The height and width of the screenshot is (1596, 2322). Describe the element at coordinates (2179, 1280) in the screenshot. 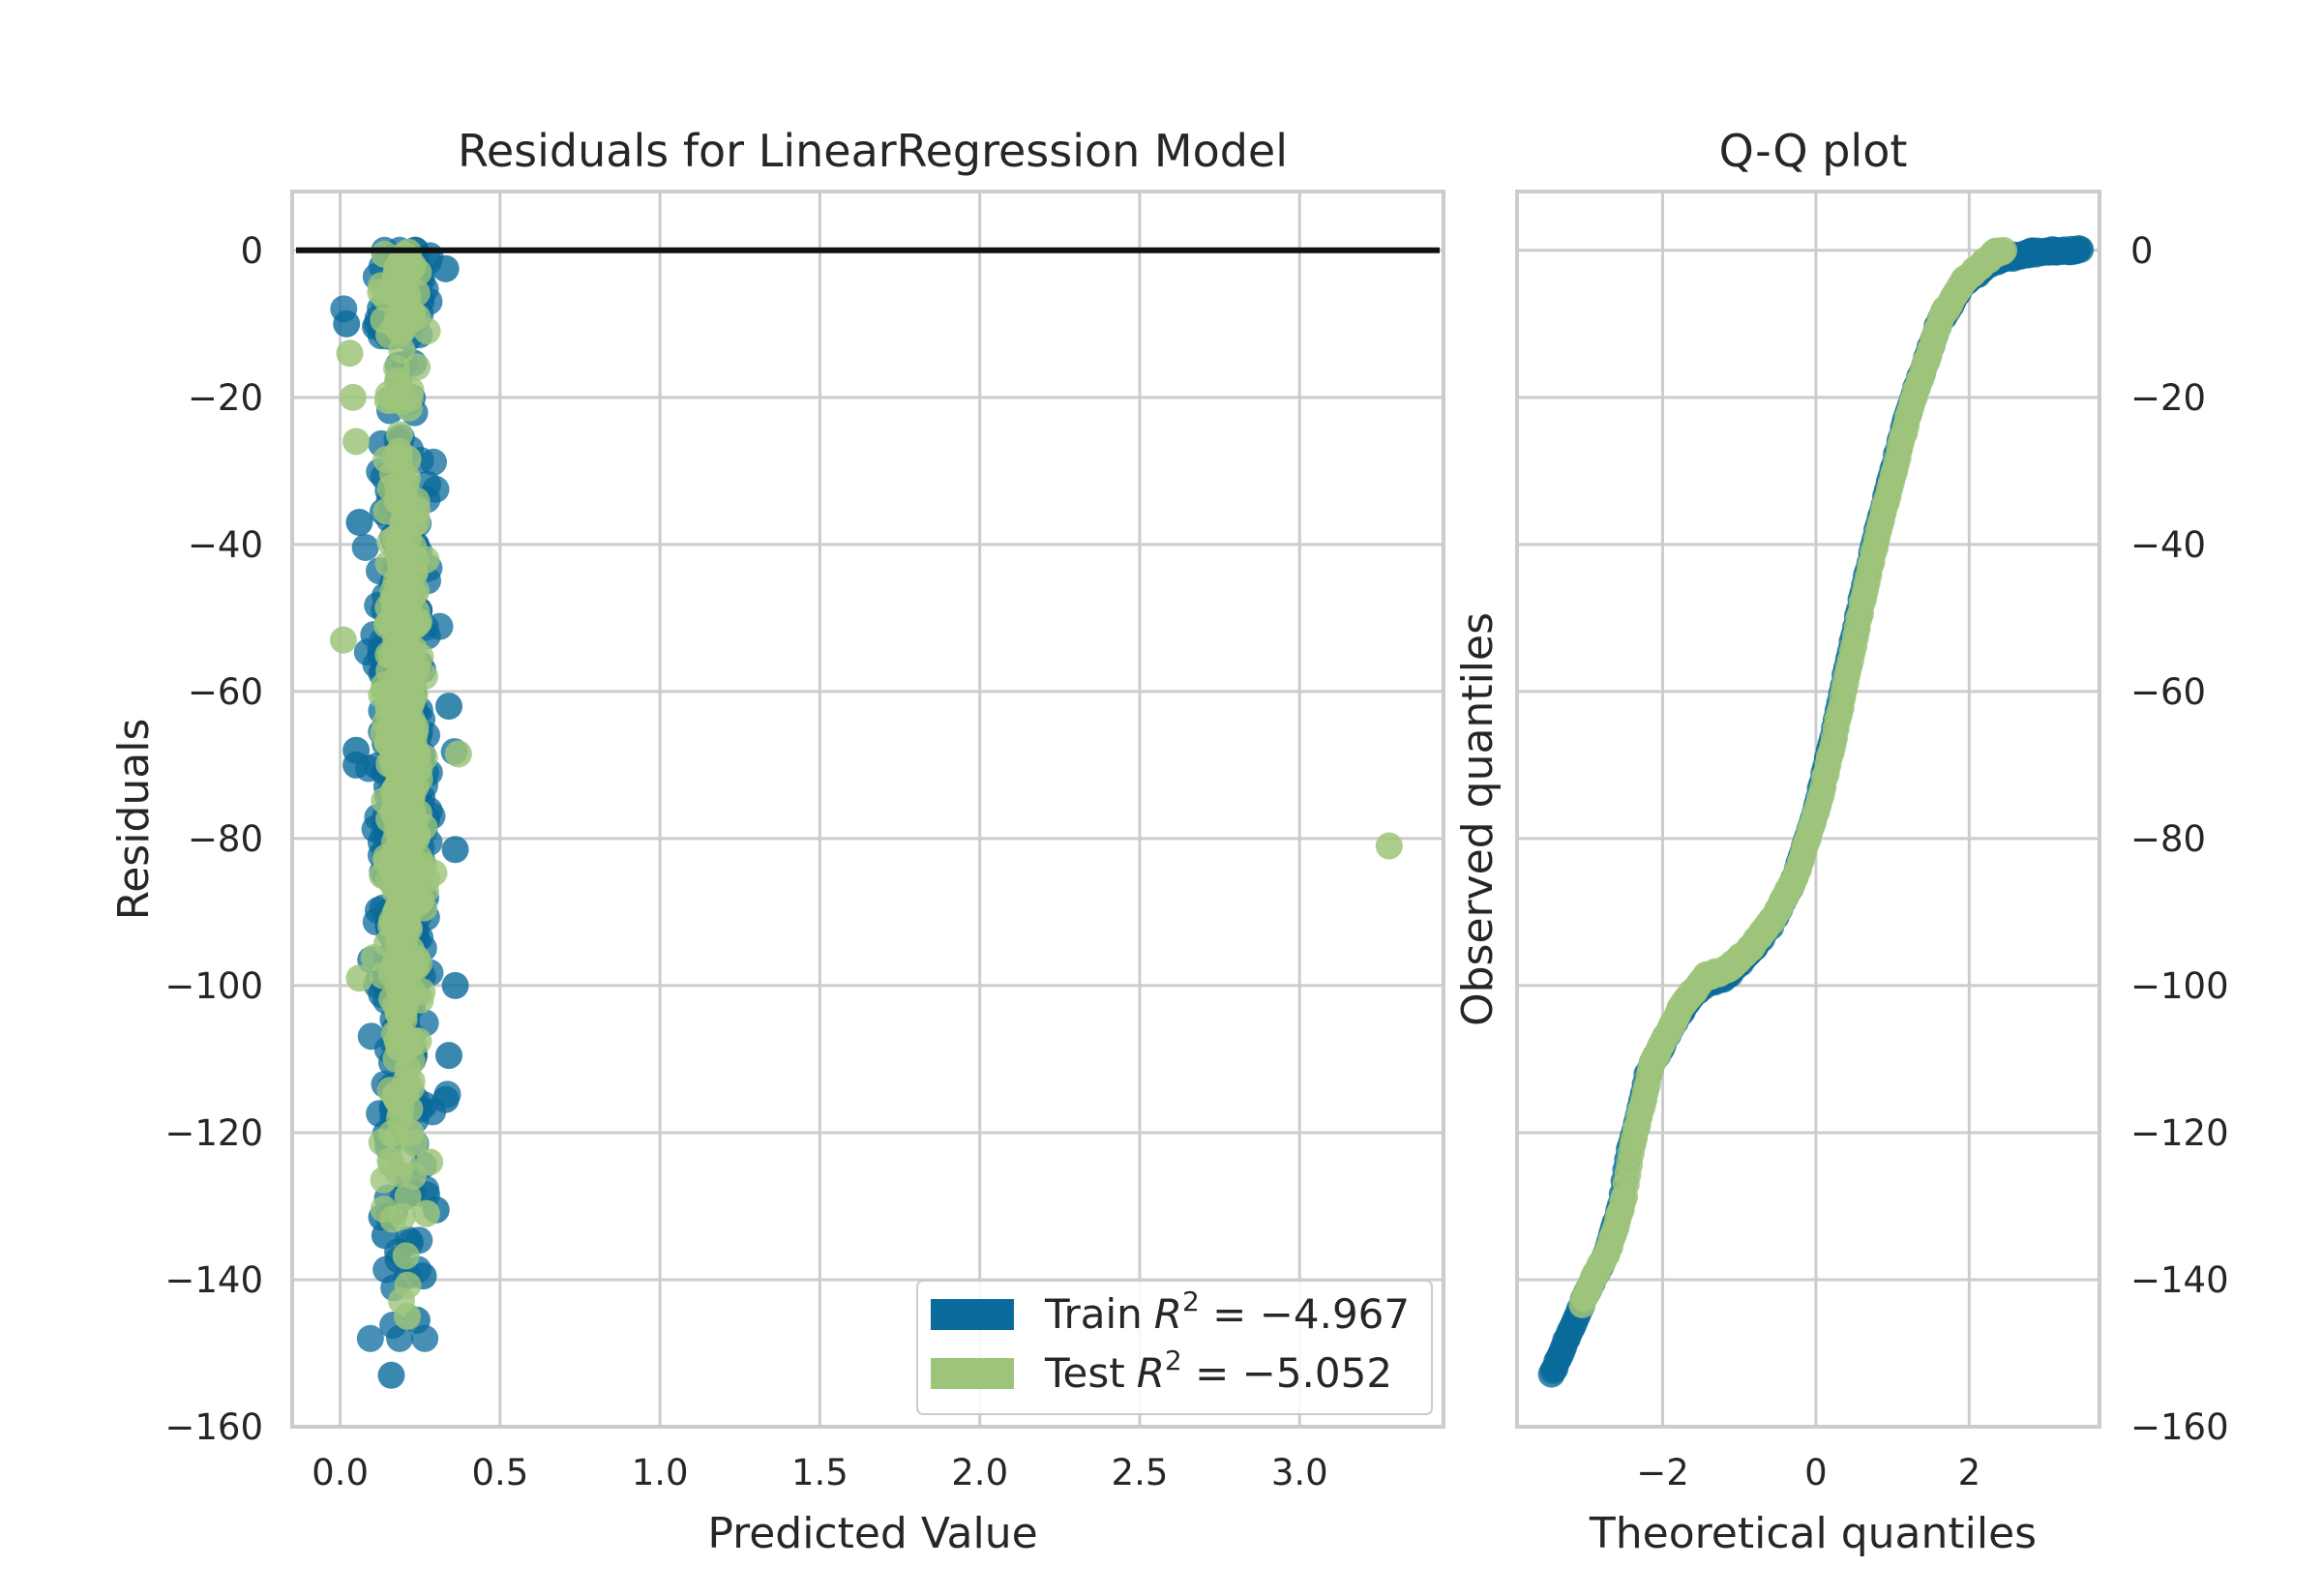

I see `qq-y-tick-label: −140` at that location.